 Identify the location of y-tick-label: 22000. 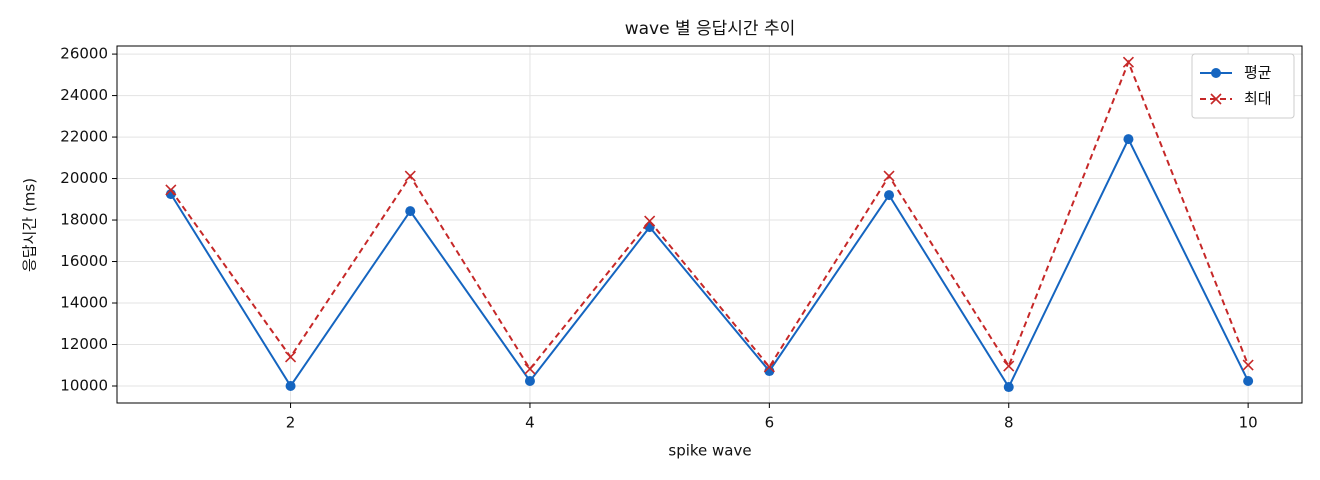
(84, 137).